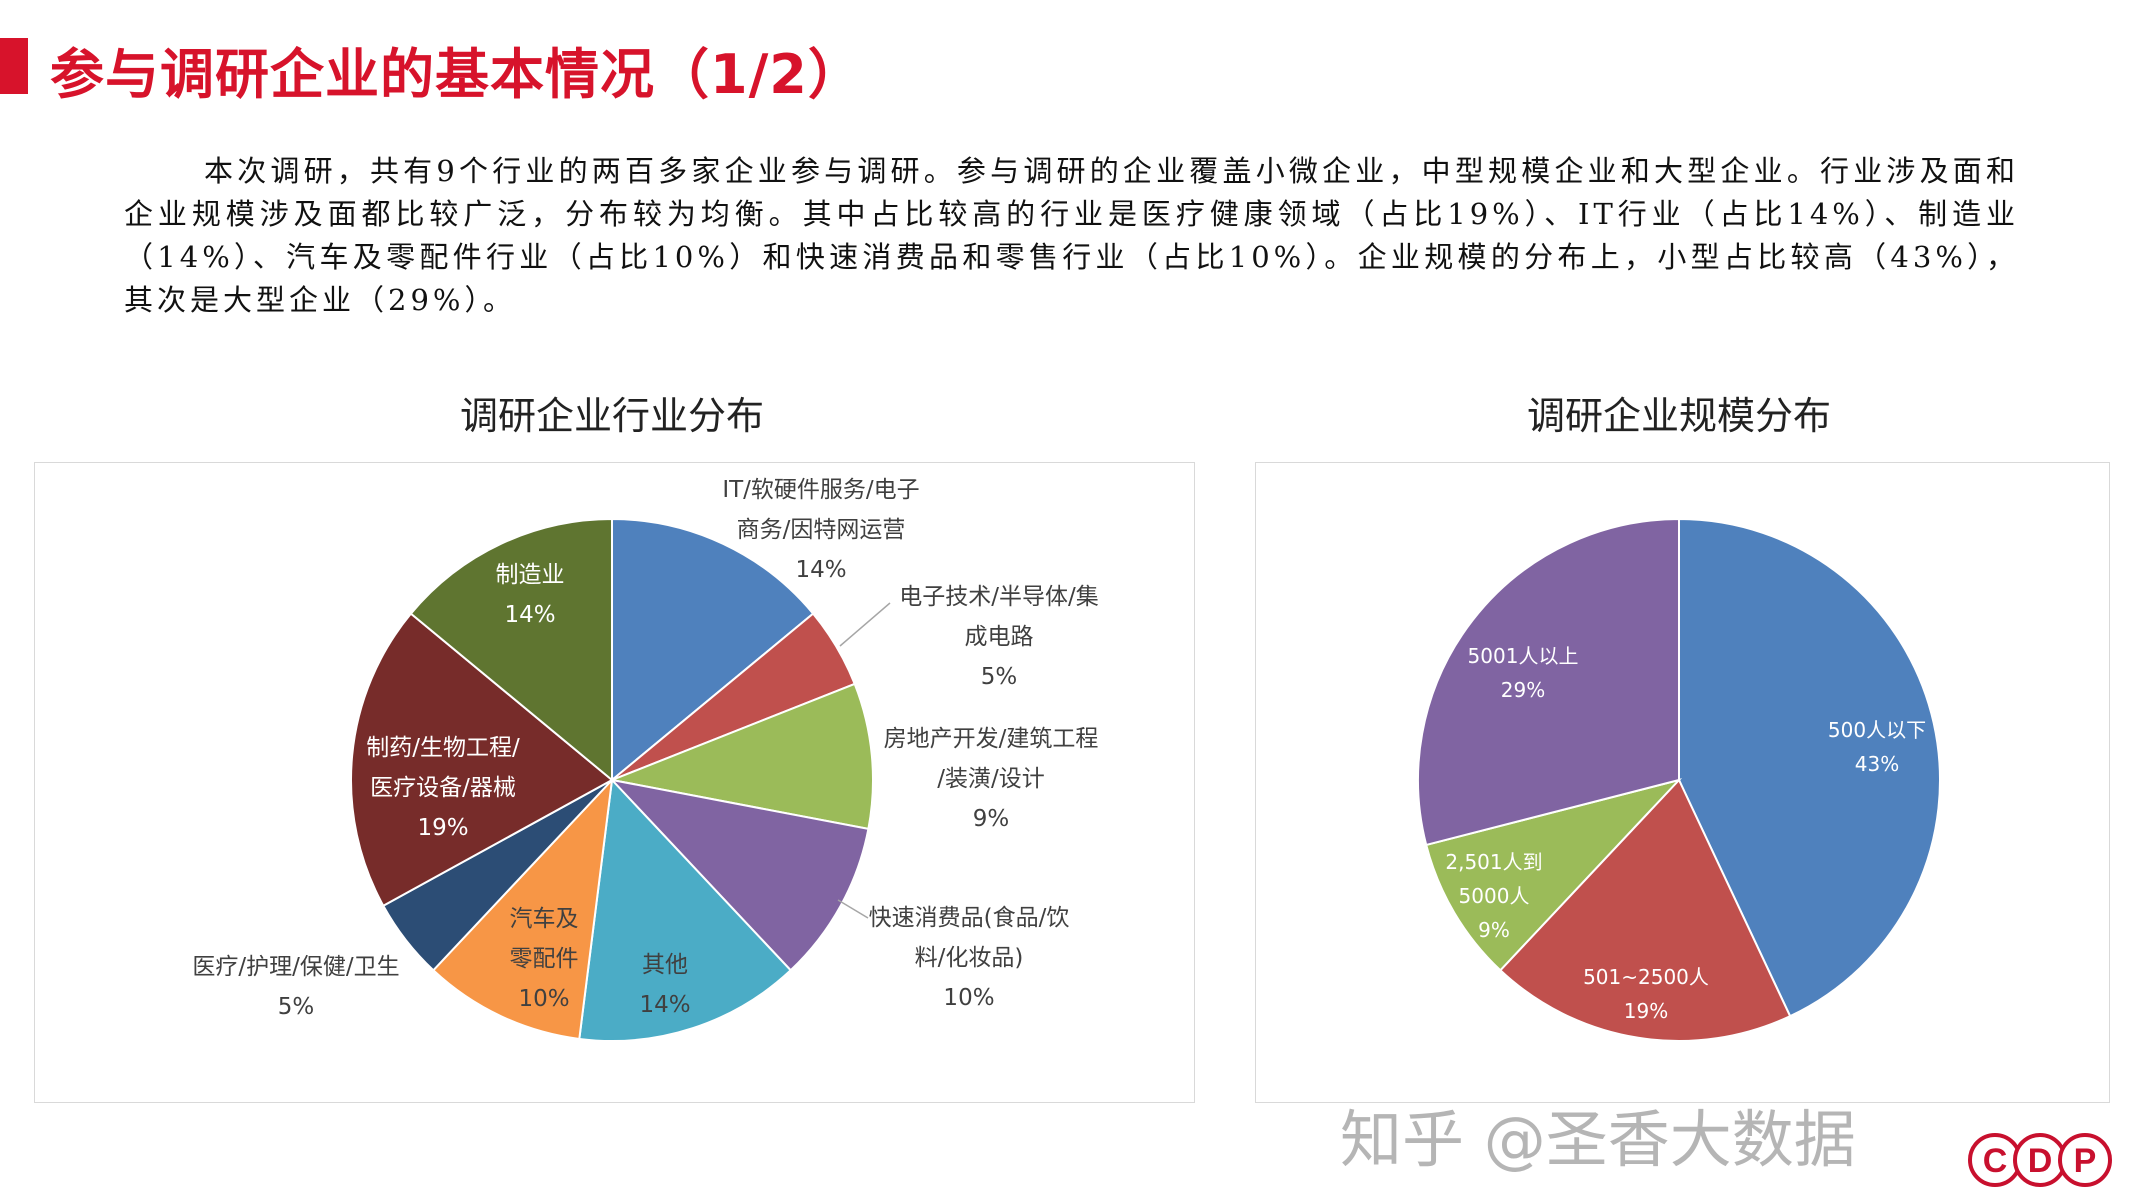 This screenshot has width=2133, height=1200. Describe the element at coordinates (1646, 994) in the screenshot. I see `pie-label-1-1: 501~2500人 19%` at that location.